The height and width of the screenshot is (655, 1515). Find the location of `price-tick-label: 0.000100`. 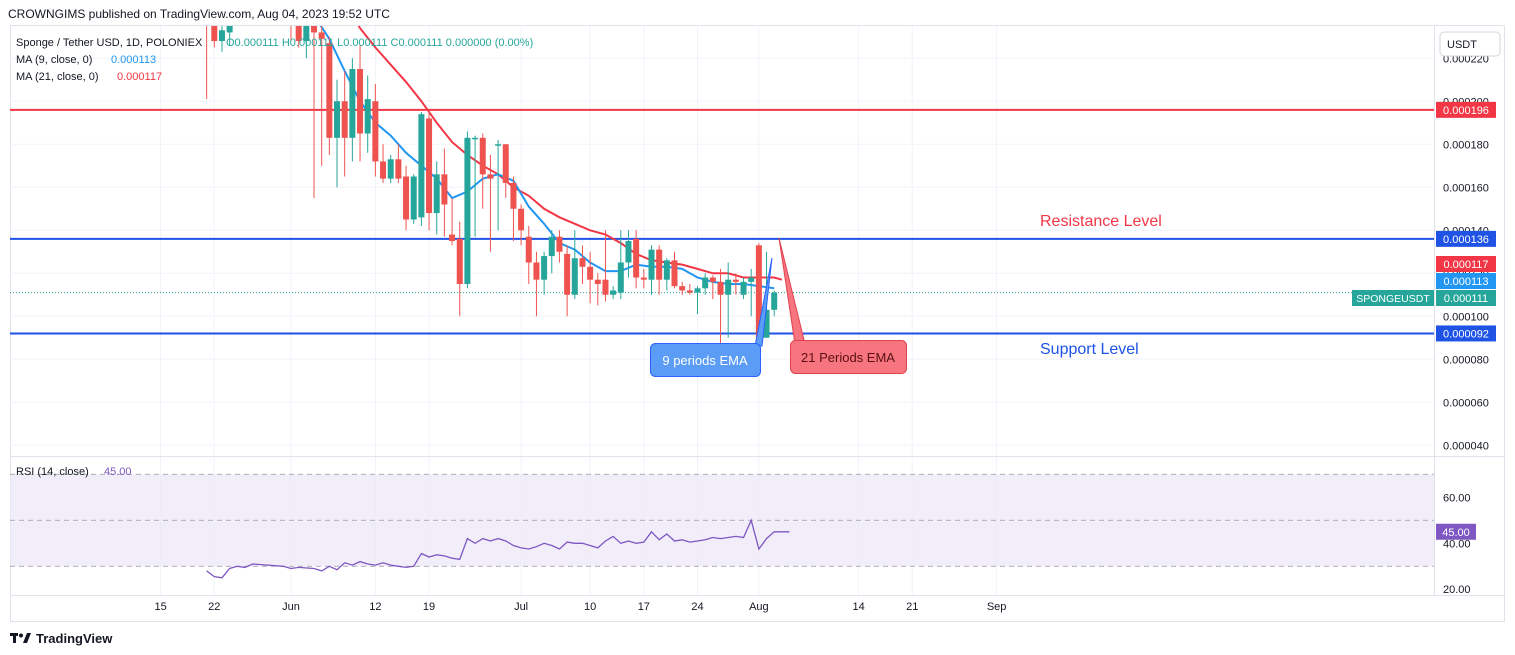

price-tick-label: 0.000100 is located at coordinates (1466, 317).